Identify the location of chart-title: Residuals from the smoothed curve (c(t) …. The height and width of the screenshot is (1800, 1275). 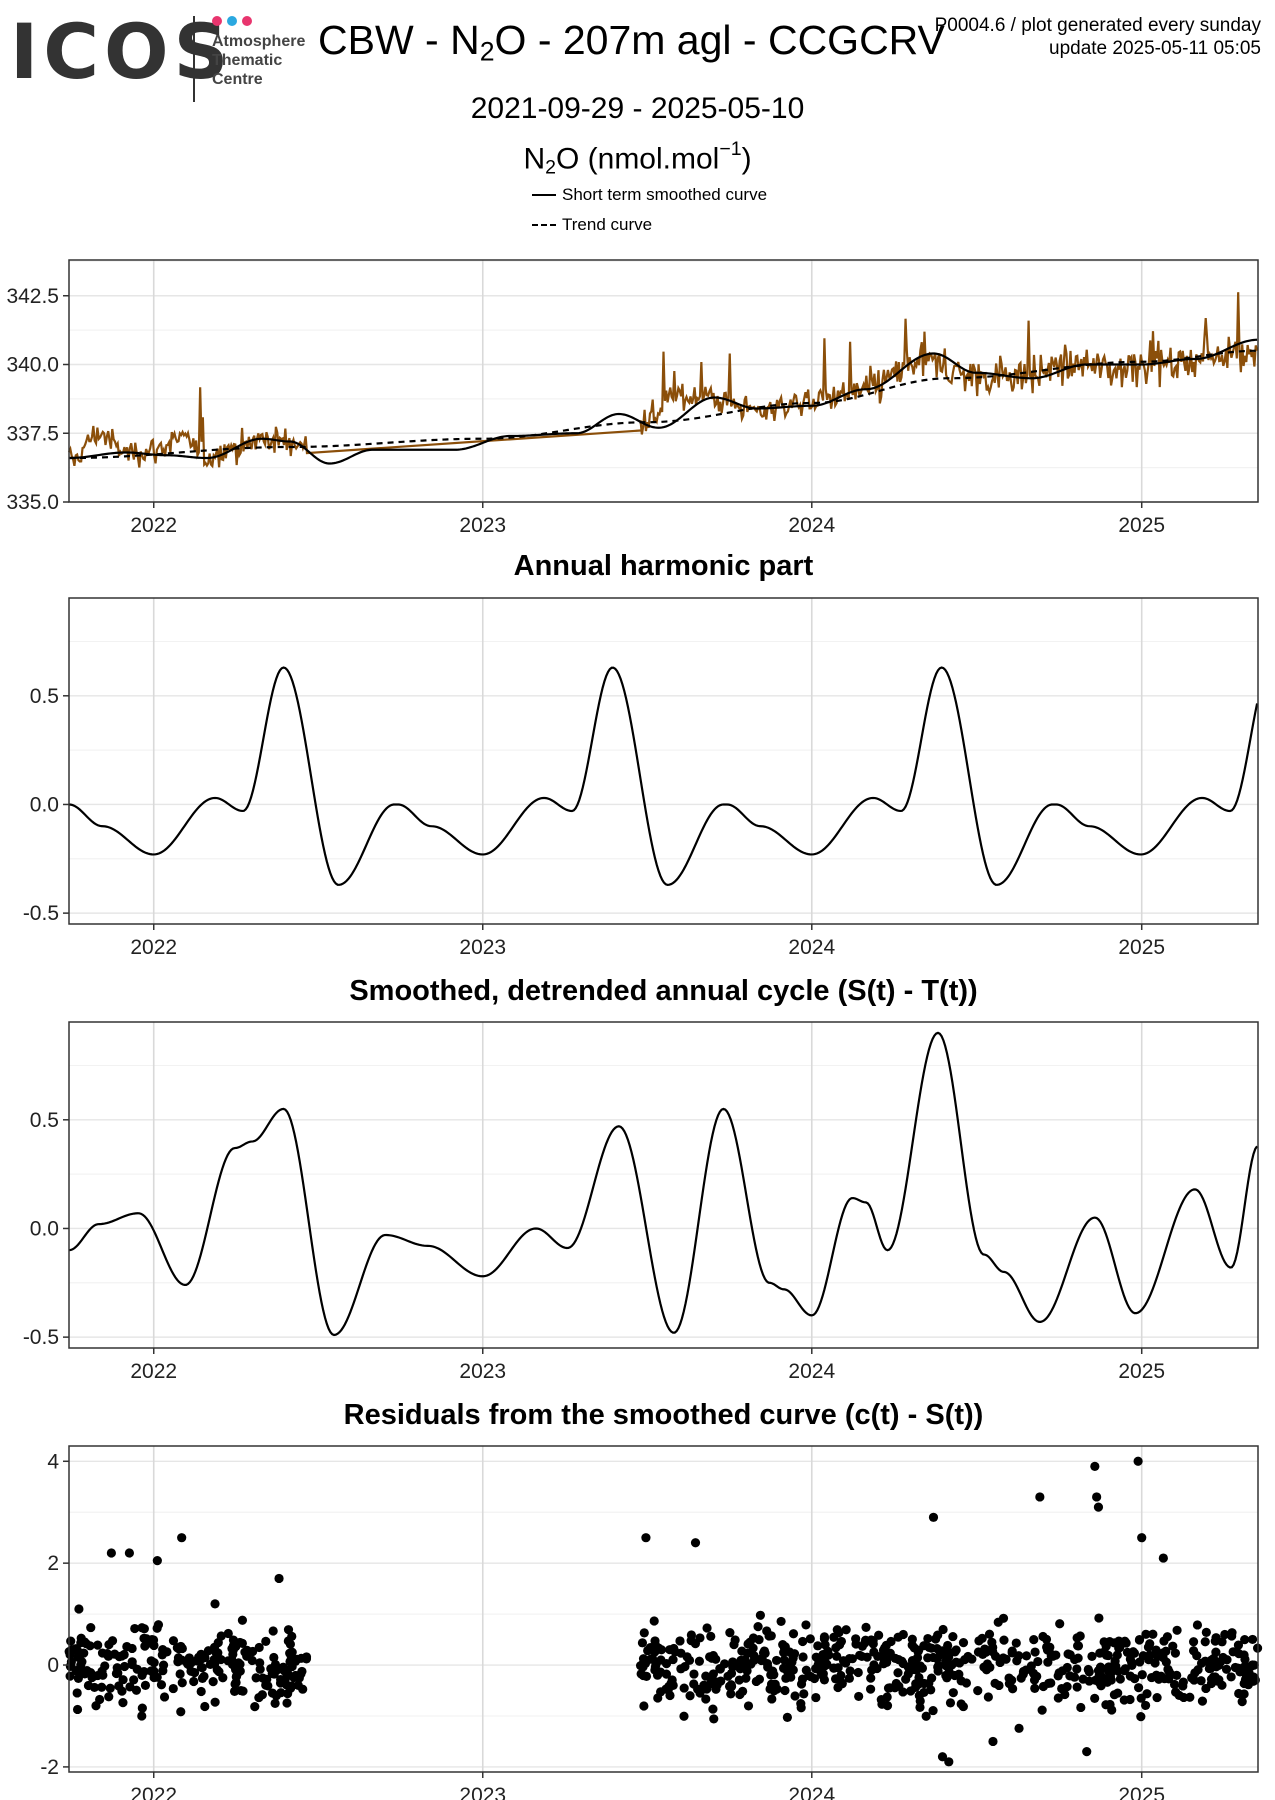
(664, 1415).